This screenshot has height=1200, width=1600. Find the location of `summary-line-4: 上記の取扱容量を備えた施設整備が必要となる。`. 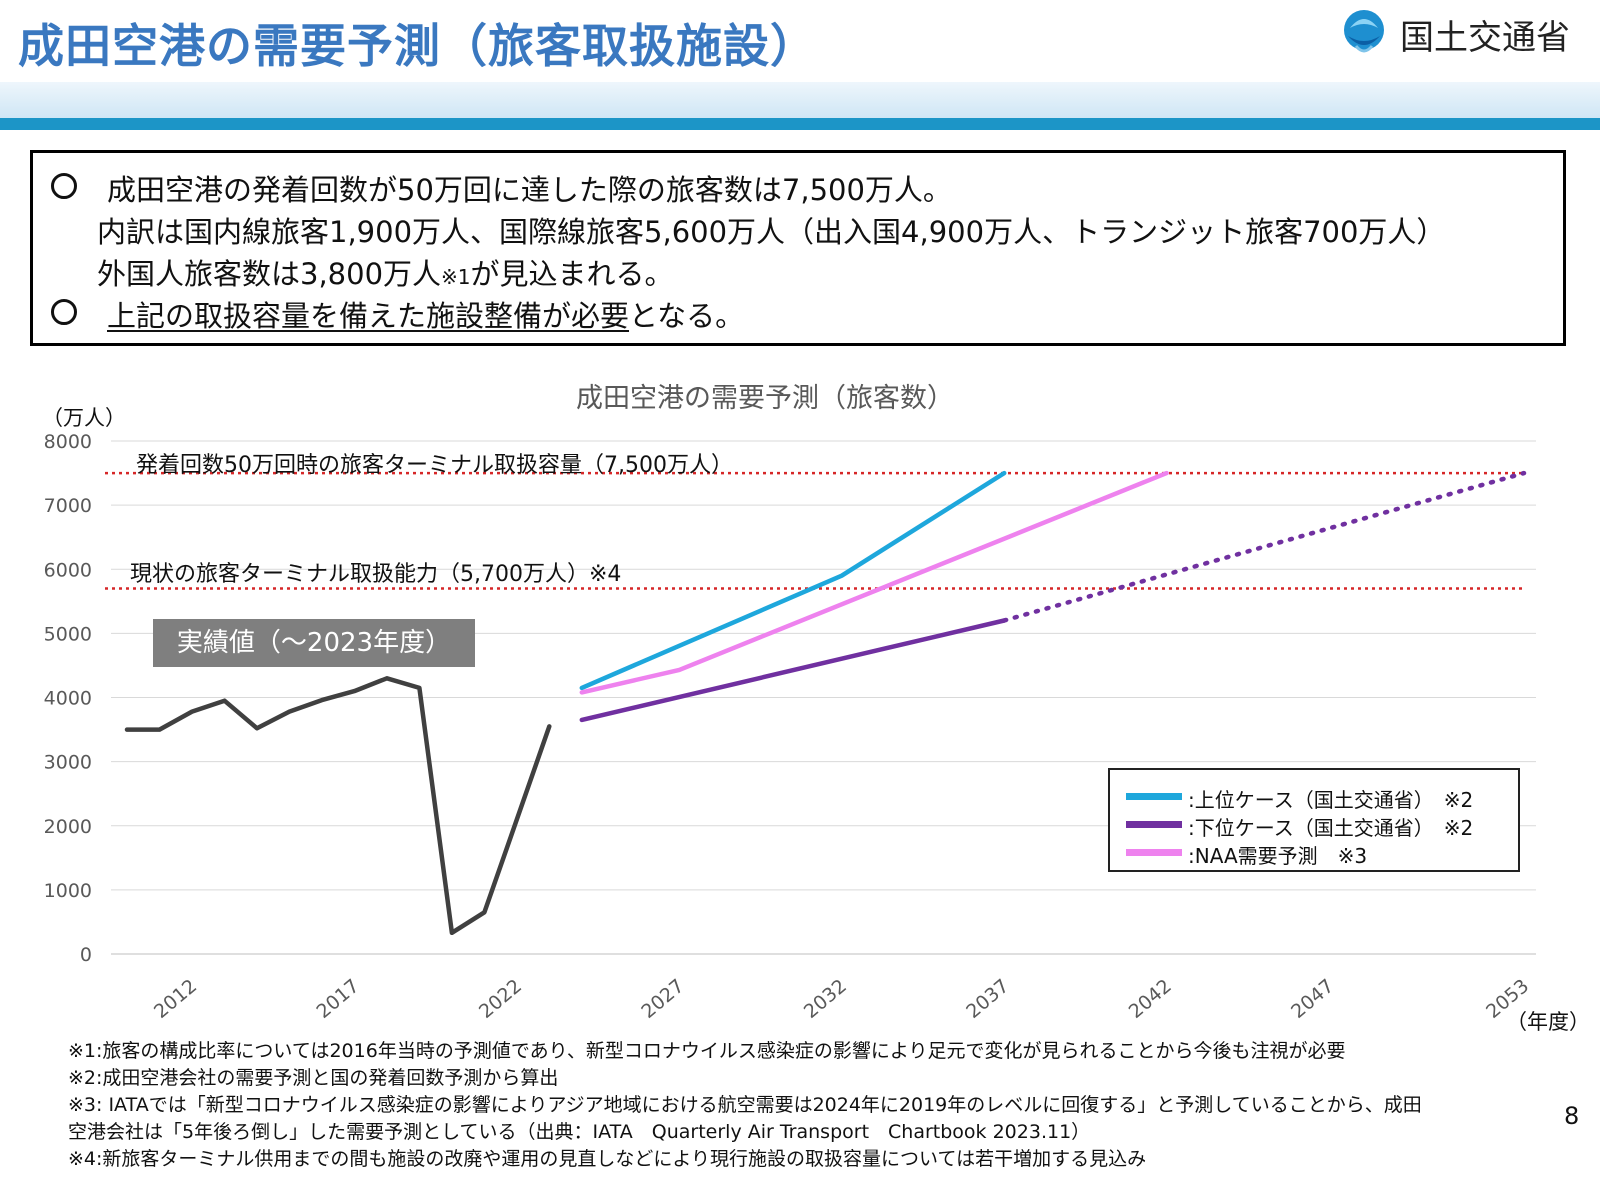

summary-line-4: 上記の取扱容量を備えた施設整備が必要となる。 is located at coordinates (425, 314).